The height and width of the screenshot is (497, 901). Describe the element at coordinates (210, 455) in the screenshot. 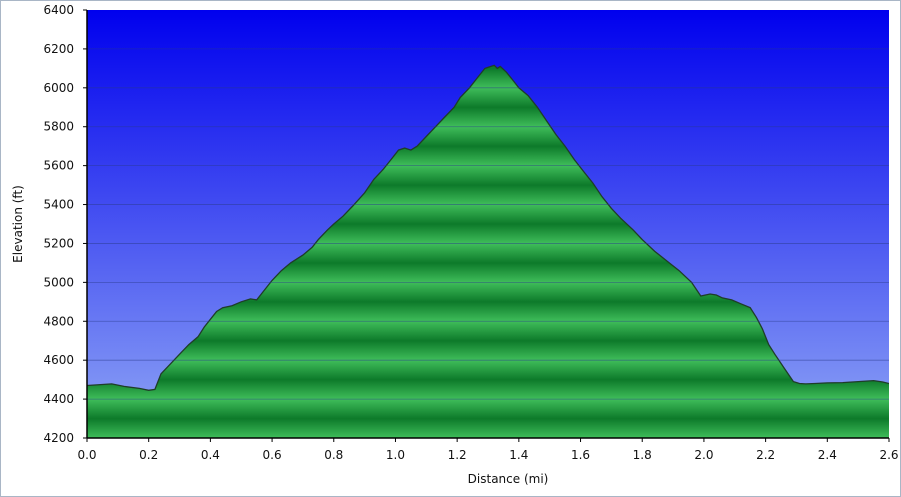

I see `x-tick-label: 0.4` at that location.